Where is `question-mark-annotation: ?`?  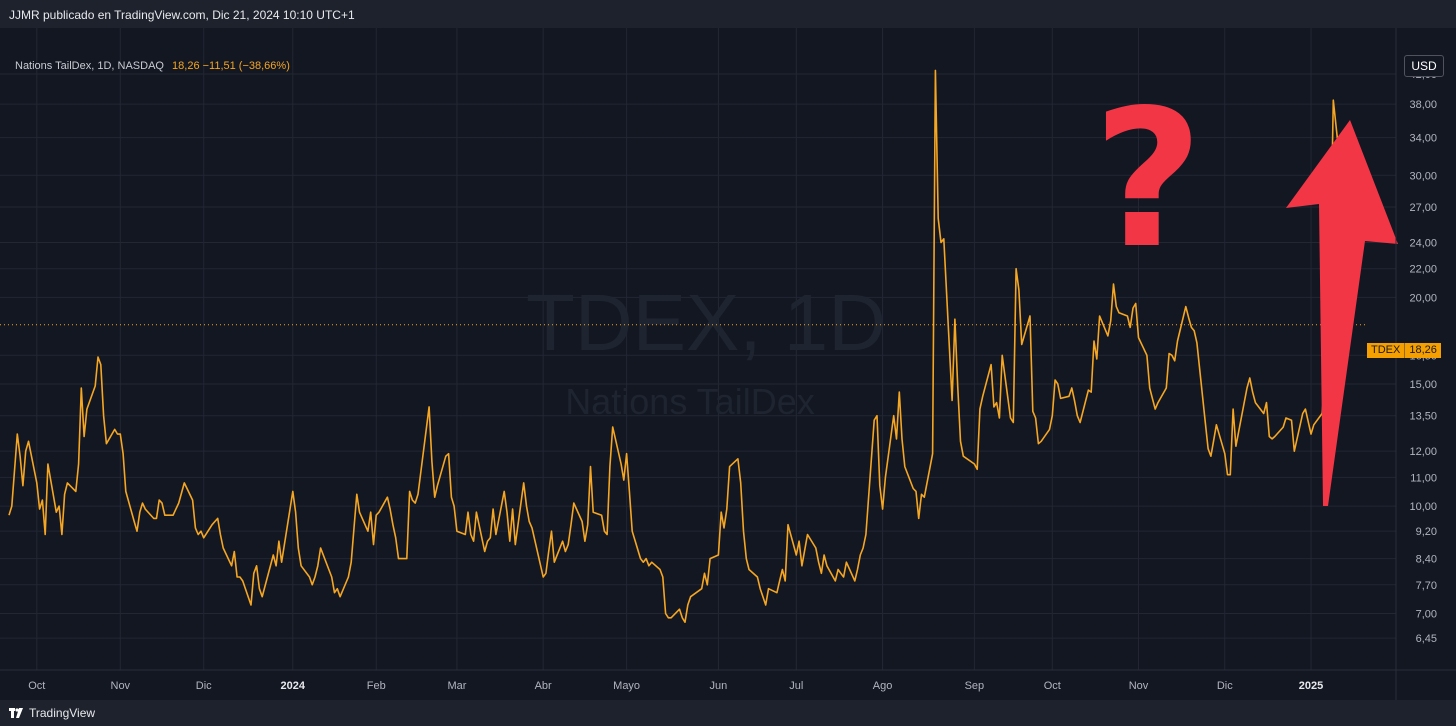
question-mark-annotation: ? is located at coordinates (1148, 179).